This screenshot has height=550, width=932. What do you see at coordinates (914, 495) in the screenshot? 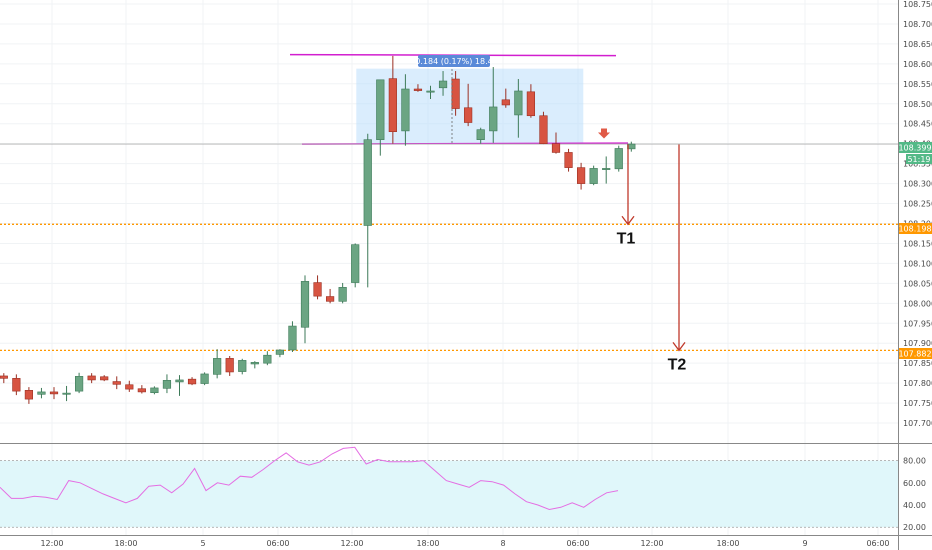
I see `rsi-axis: 80.00 60.00 40.00 20.00` at bounding box center [914, 495].